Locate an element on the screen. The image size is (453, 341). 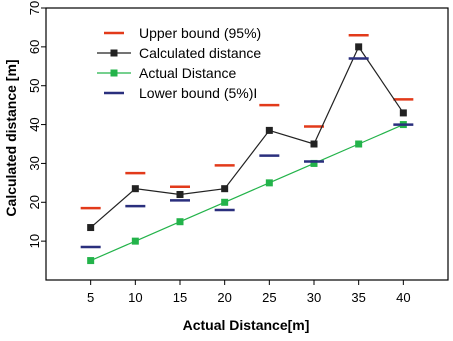
y-tick-label: 60 is located at coordinates (34, 47).